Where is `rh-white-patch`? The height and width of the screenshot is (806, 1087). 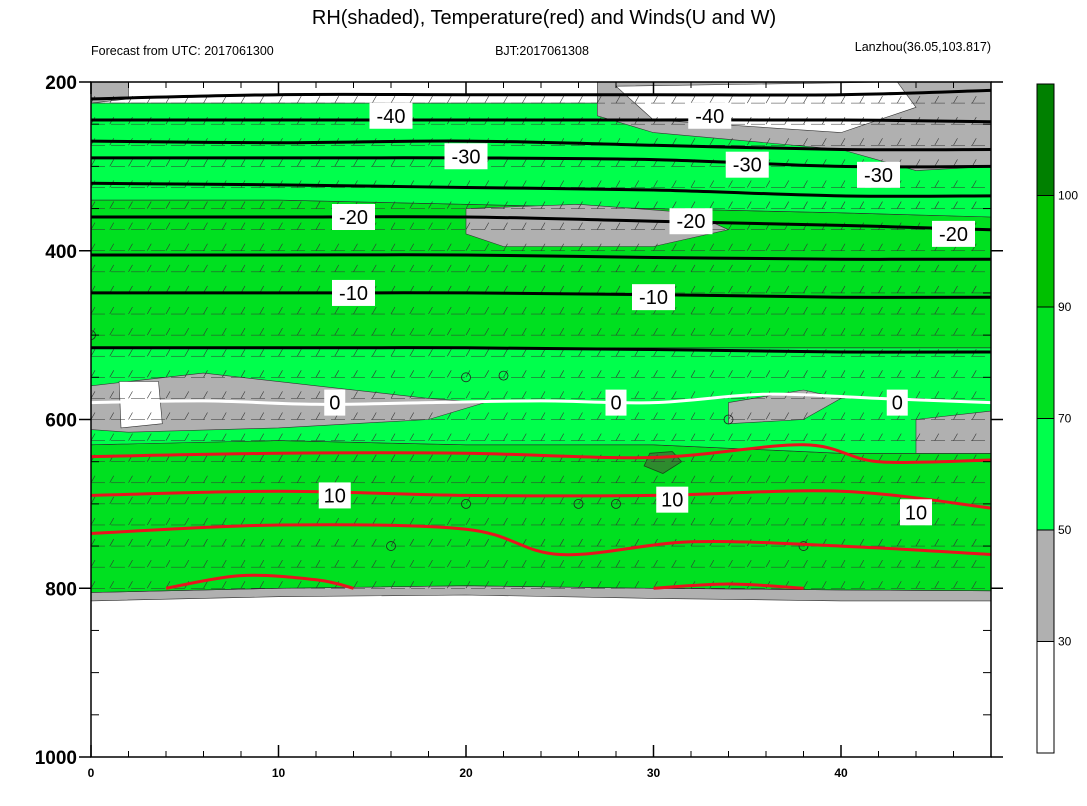
rh-white-patch is located at coordinates (140, 405).